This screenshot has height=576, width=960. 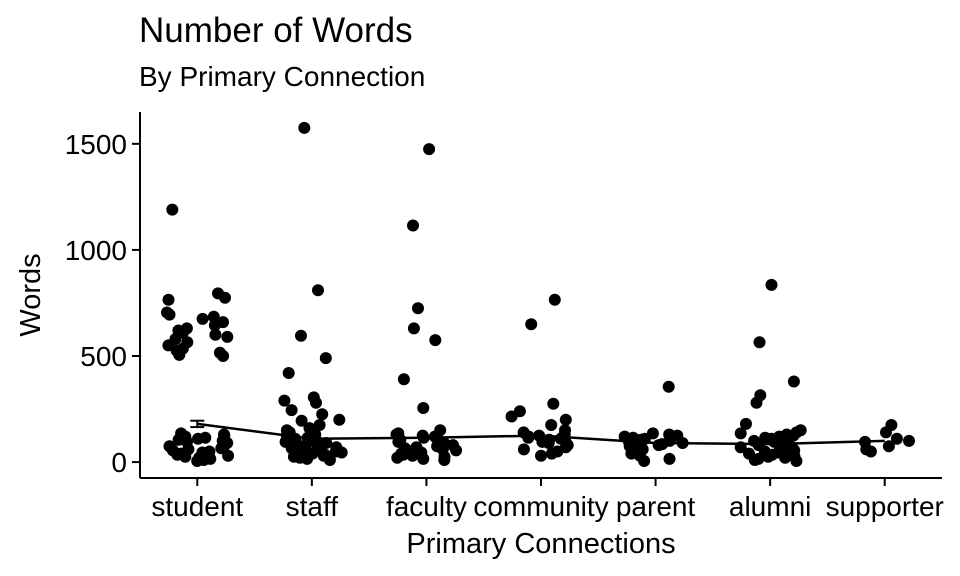 I want to click on x-tick-label: staff, so click(x=312, y=506).